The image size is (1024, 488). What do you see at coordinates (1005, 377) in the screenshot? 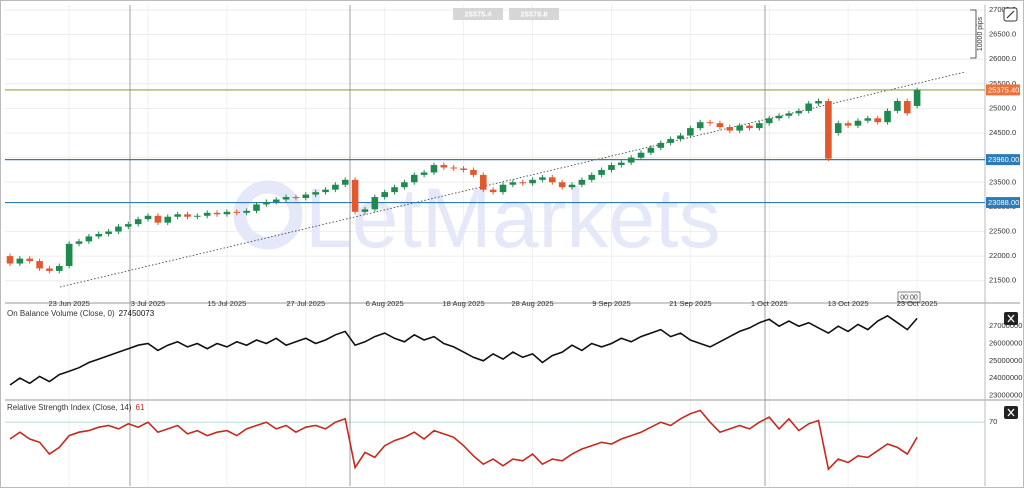
I see `y-tick-label: 24000000` at bounding box center [1005, 377].